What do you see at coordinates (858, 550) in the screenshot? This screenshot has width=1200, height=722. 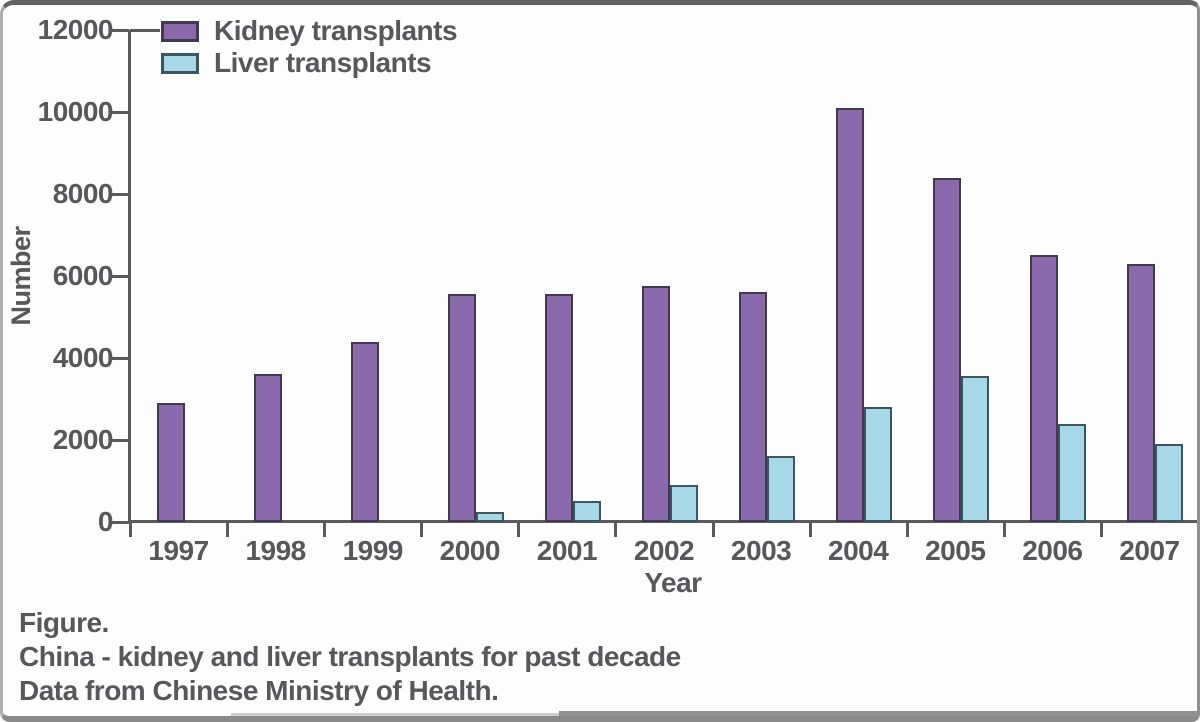 I see `x-tick-label-2004: 2004` at bounding box center [858, 550].